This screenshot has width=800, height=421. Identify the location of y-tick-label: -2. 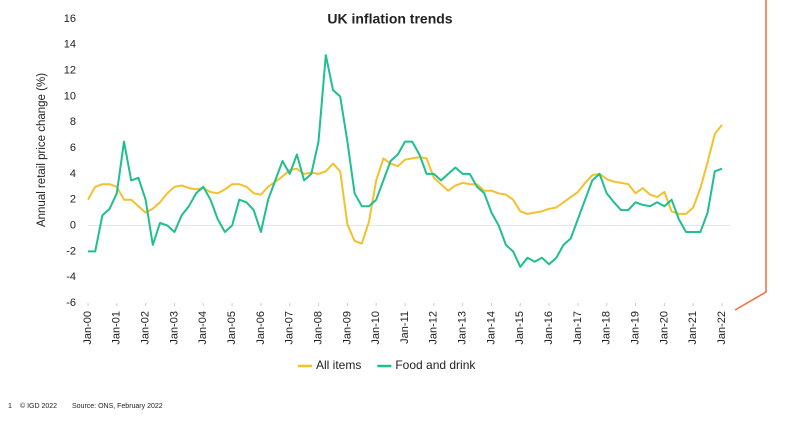
(71, 251).